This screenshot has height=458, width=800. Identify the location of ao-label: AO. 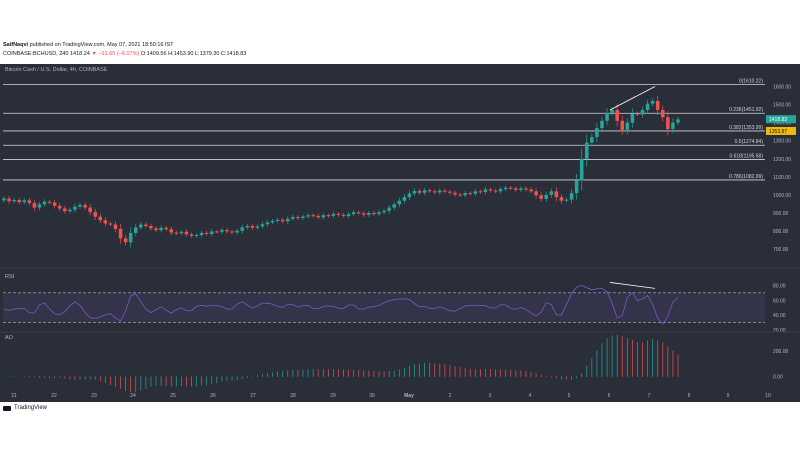
(9, 338).